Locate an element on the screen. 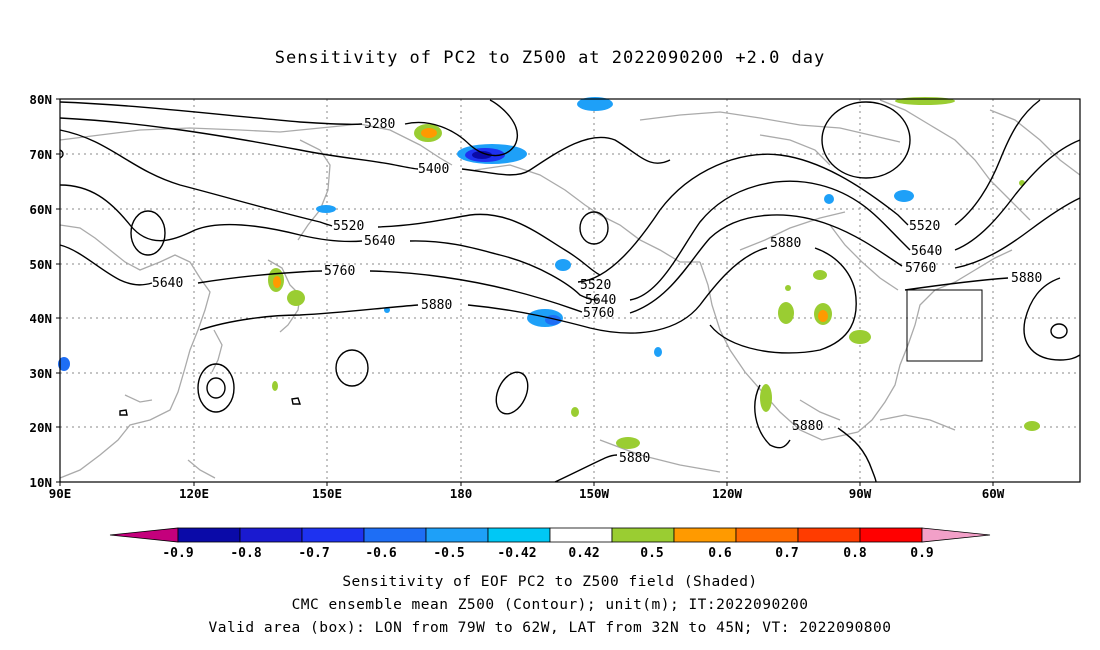 This screenshot has height=650, width=1100. colorbar is located at coordinates (550, 535).